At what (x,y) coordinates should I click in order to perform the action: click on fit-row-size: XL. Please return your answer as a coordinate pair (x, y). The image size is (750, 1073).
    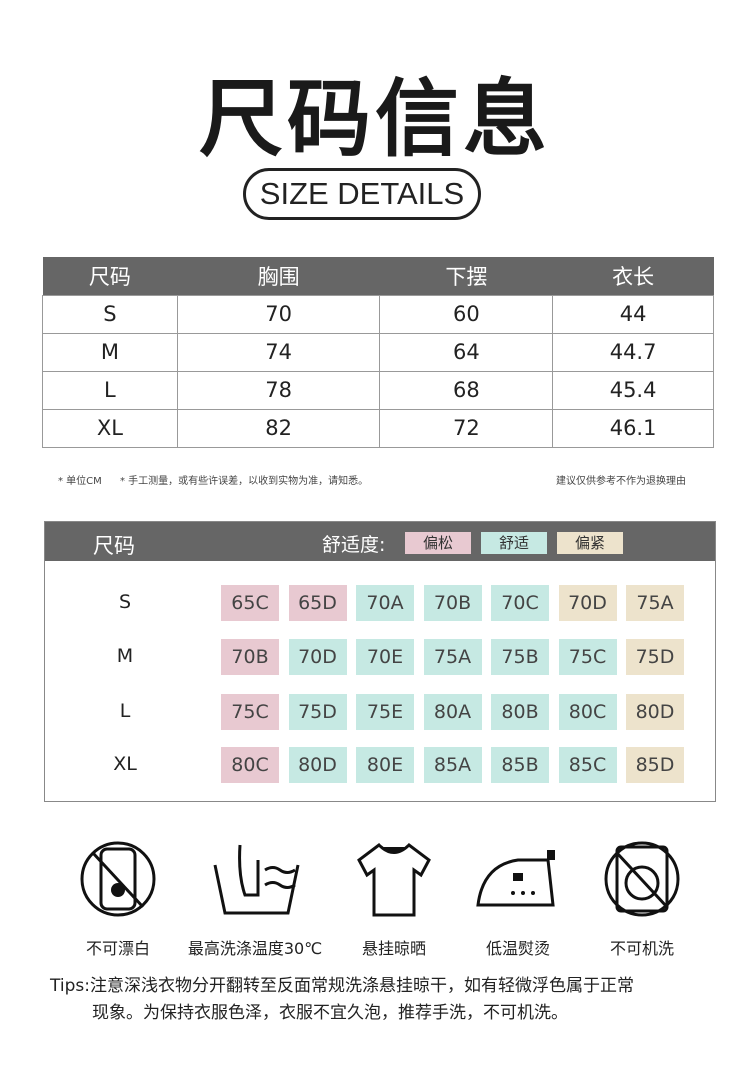
    Looking at the image, I should click on (125, 764).